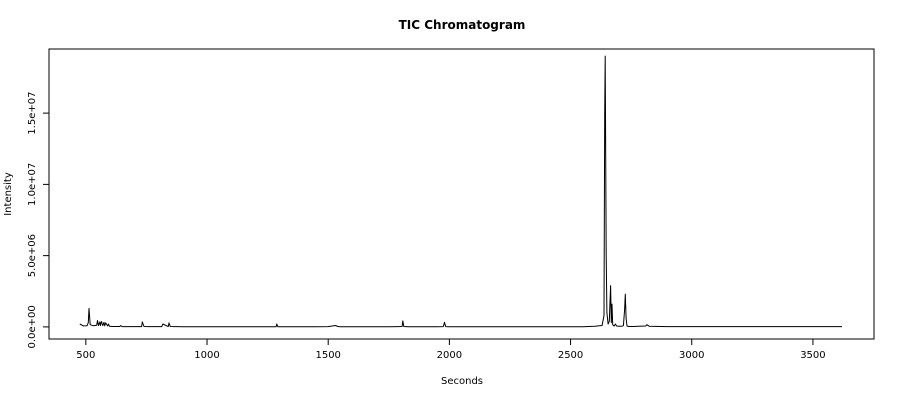 The height and width of the screenshot is (400, 900). What do you see at coordinates (32, 326) in the screenshot?
I see `y-tick-label: 0.0e+00` at bounding box center [32, 326].